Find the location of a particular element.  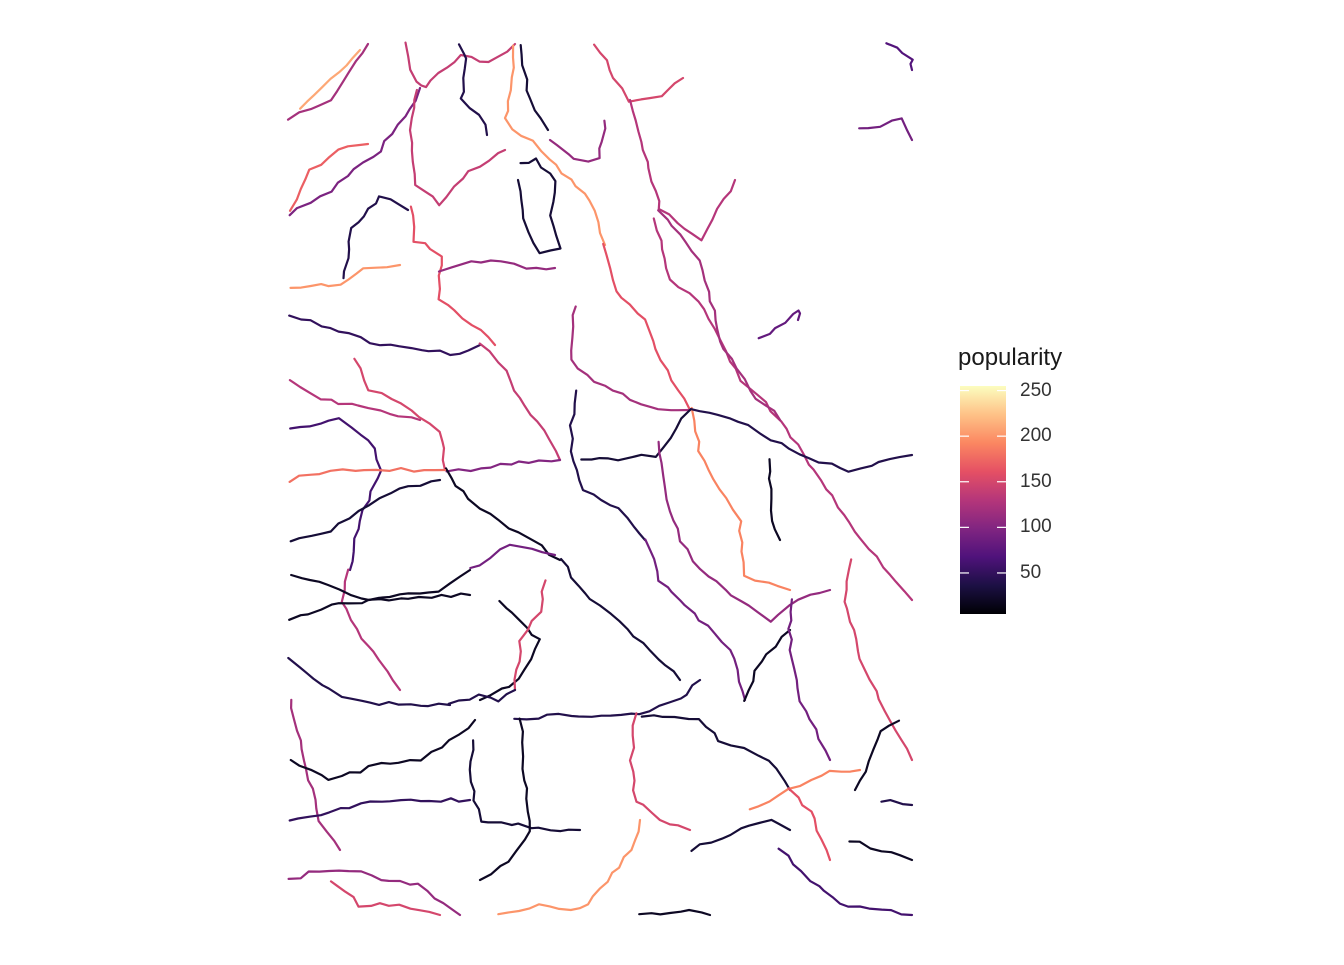

legend-tick-label: 200 is located at coordinates (1036, 436).